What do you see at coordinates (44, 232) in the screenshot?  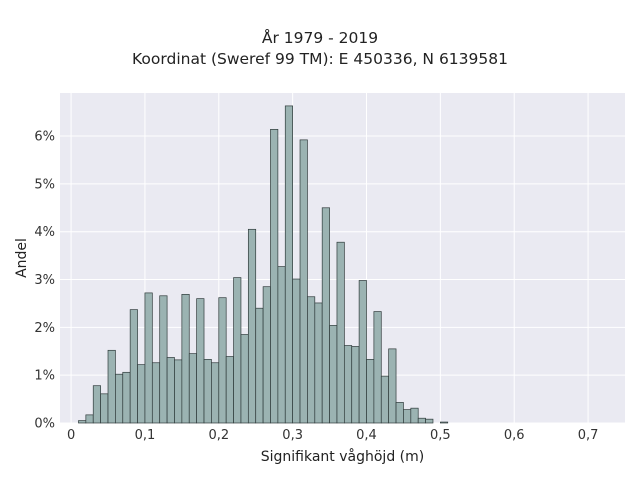 I see `y-tick-label: 4%` at bounding box center [44, 232].